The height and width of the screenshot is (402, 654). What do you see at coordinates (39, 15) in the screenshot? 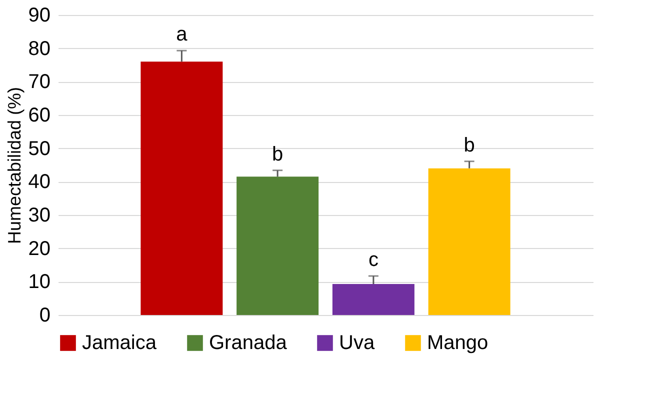
I see `y-tick-label: 90` at bounding box center [39, 15].